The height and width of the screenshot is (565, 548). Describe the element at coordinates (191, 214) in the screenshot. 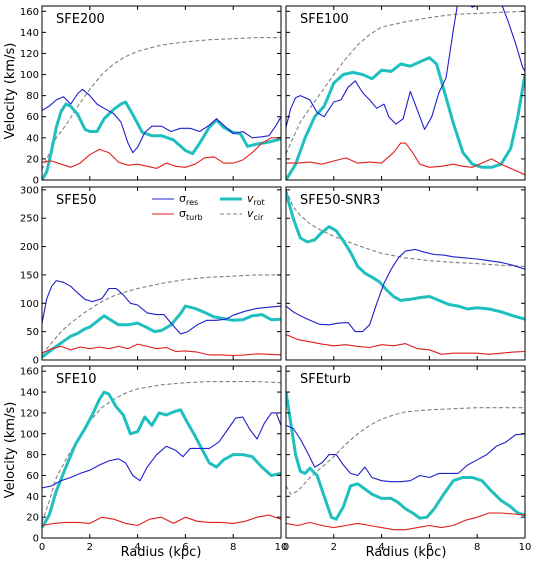

I see `legend-label-sigma-turb: σturb` at that location.